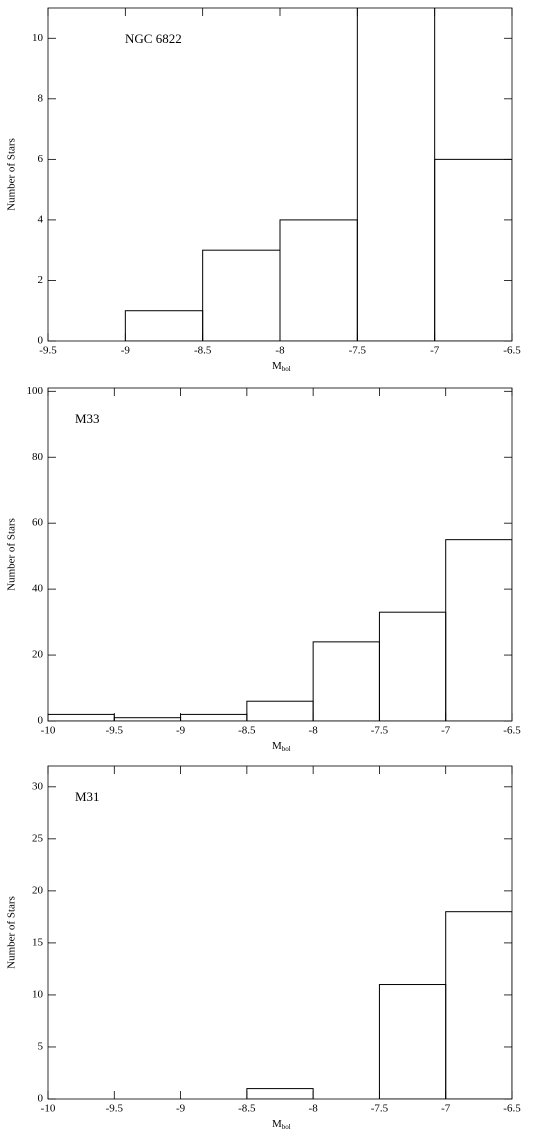 Image resolution: width=560 pixels, height=1136 pixels. I want to click on panel-title: M31, so click(87, 796).